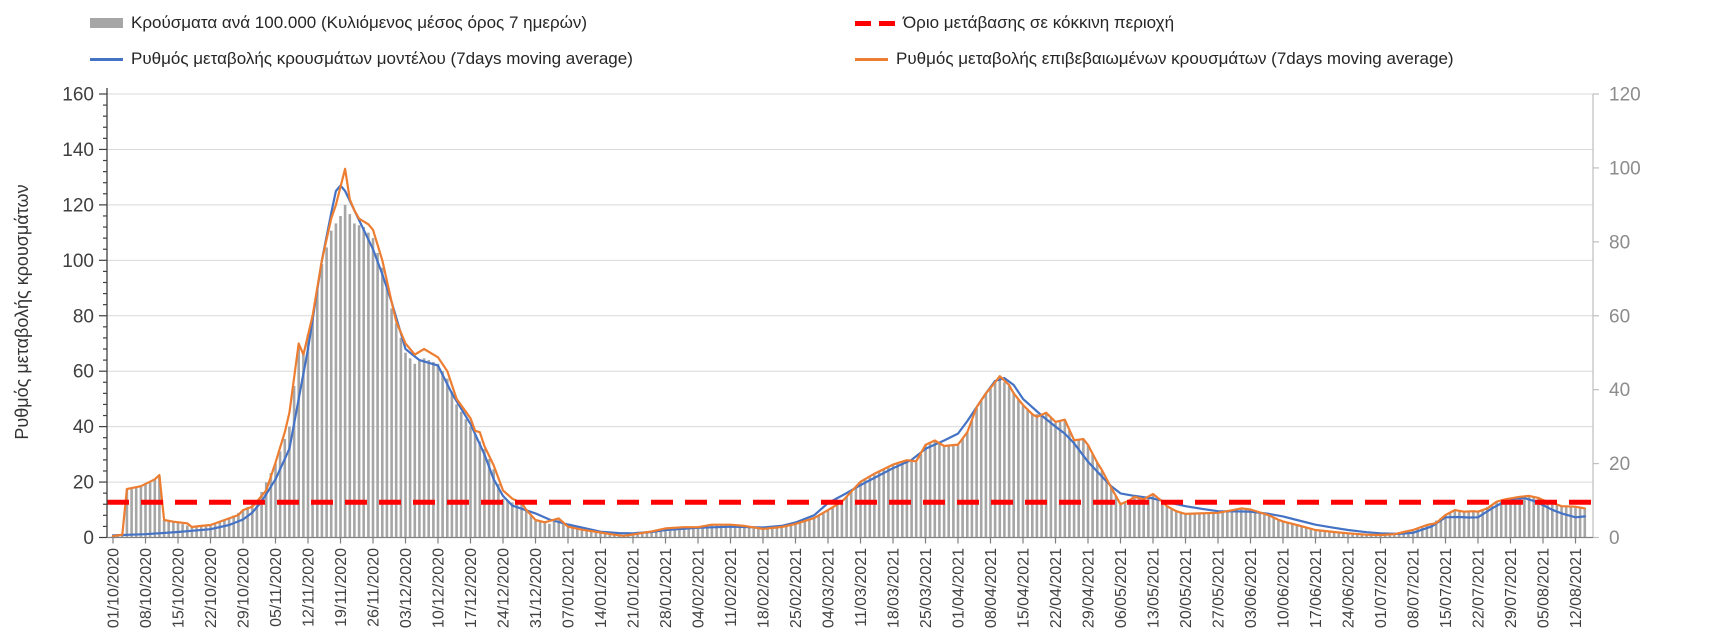 The height and width of the screenshot is (641, 1712). Describe the element at coordinates (341, 587) in the screenshot. I see `x-axis-date-label: 19/11/2020` at that location.